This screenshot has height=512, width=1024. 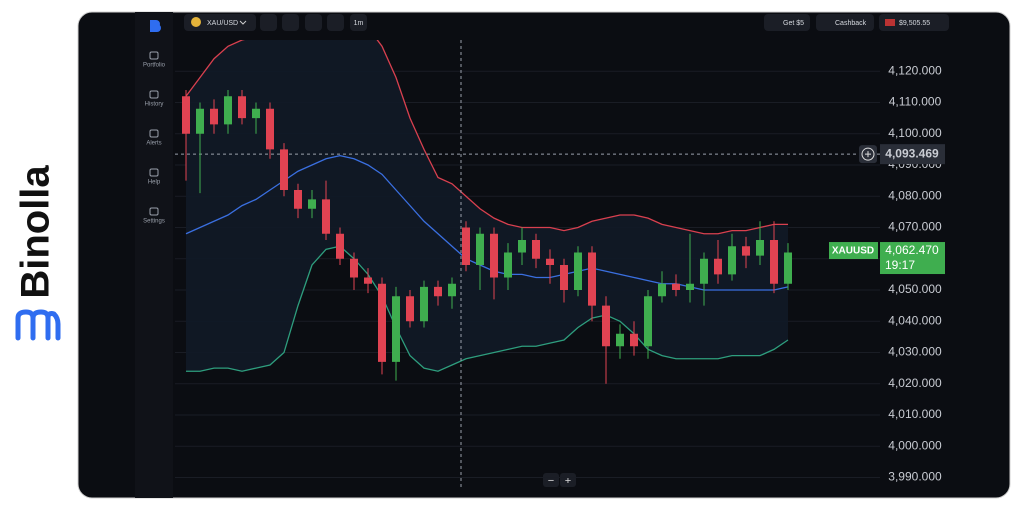 I want to click on crosshair-price: 4,093.469, so click(x=912, y=153).